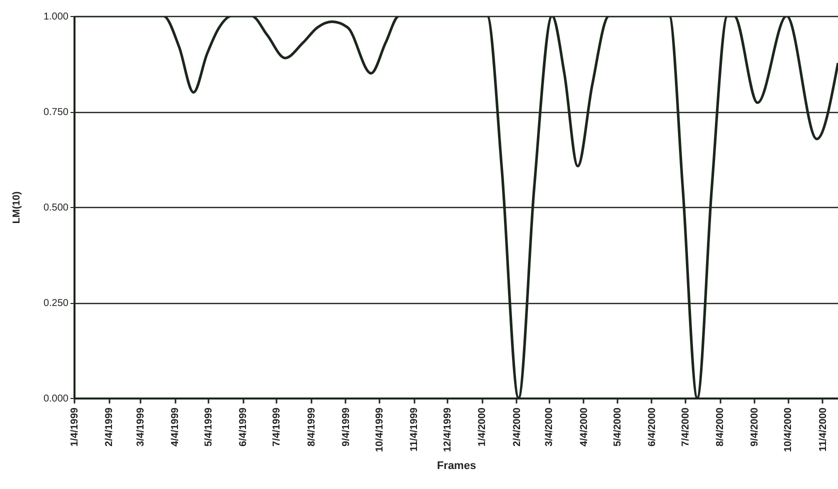  I want to click on x-tick-label: 3/4/2000, so click(550, 426).